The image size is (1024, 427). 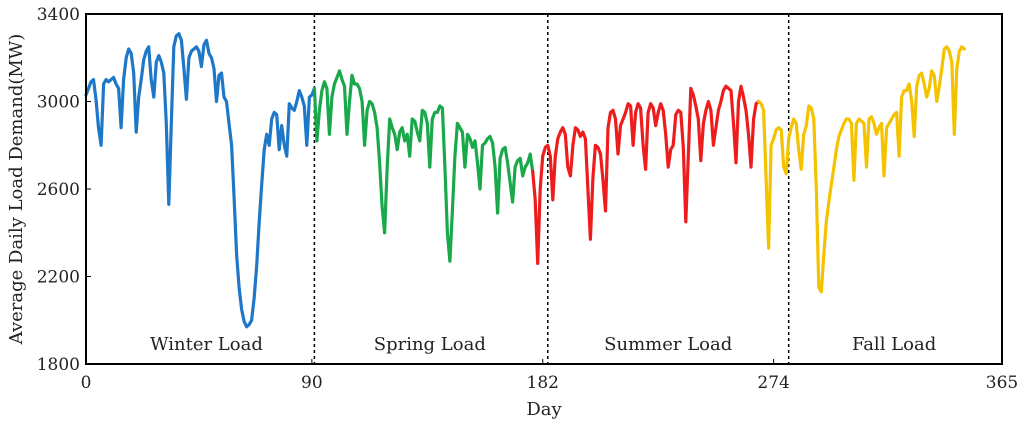 I want to click on season-label: Summer Load, so click(x=668, y=344).